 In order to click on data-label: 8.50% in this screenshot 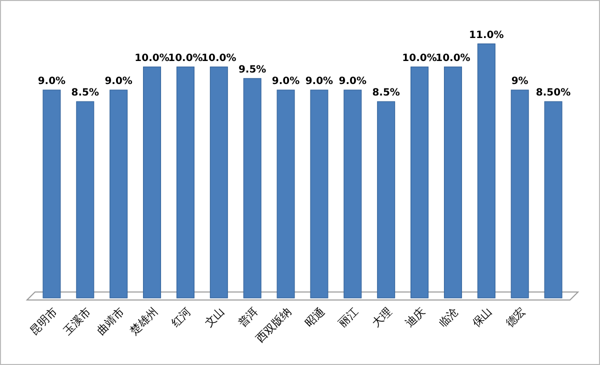, I will do `click(553, 93)`.